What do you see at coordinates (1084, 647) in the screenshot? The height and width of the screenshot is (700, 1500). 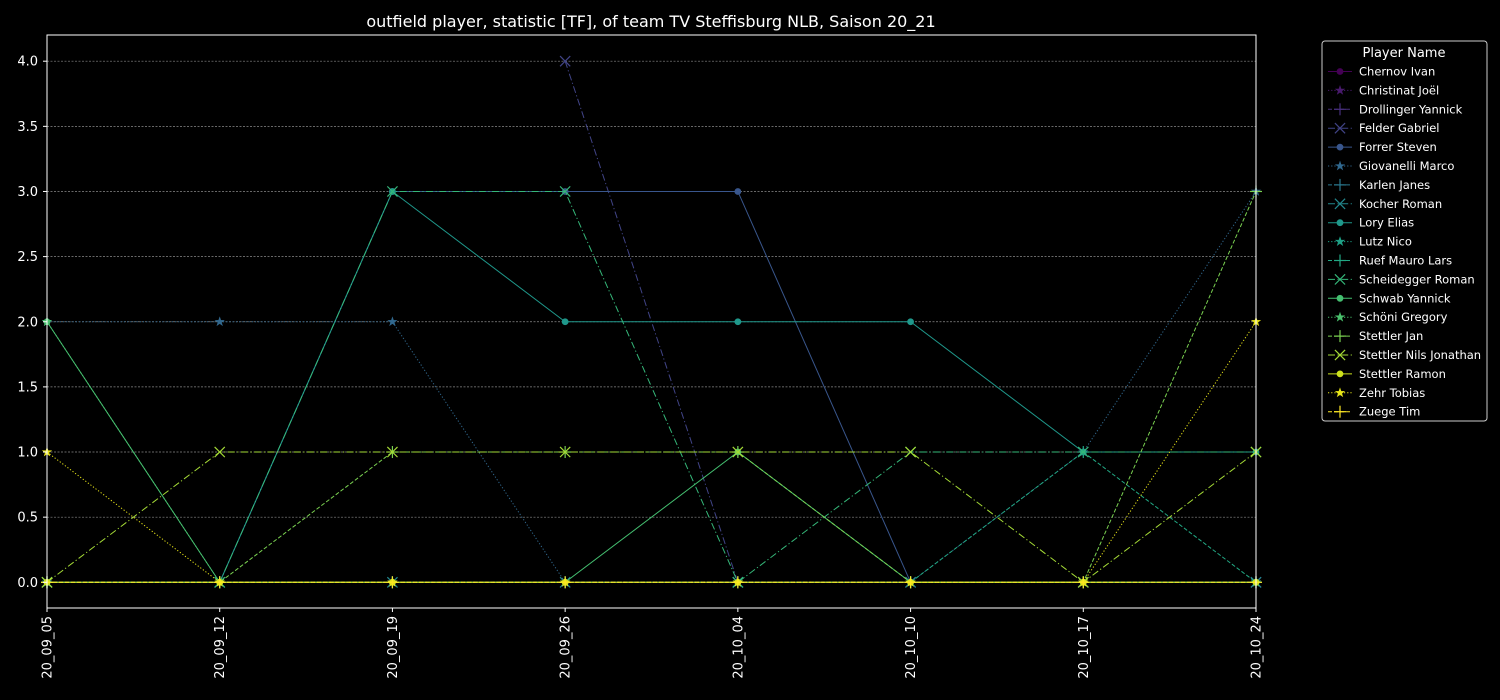 I see `x-tick-label: 20_10_17` at bounding box center [1084, 647].